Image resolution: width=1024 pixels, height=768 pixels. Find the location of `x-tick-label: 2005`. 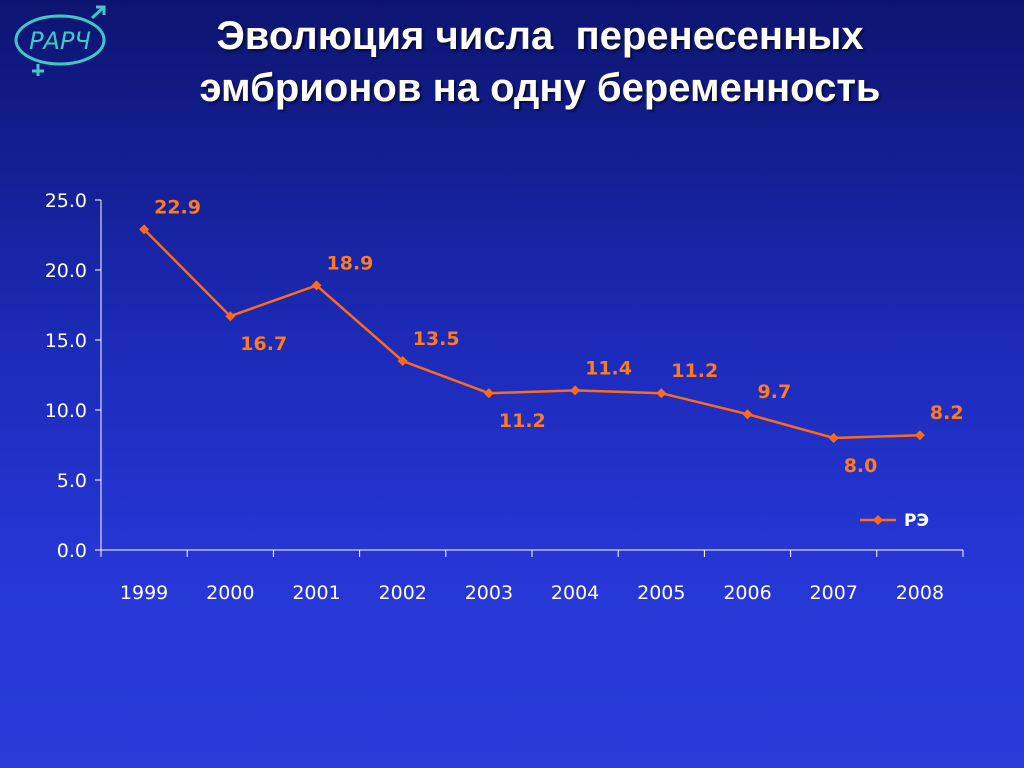

x-tick-label: 2005 is located at coordinates (661, 593).